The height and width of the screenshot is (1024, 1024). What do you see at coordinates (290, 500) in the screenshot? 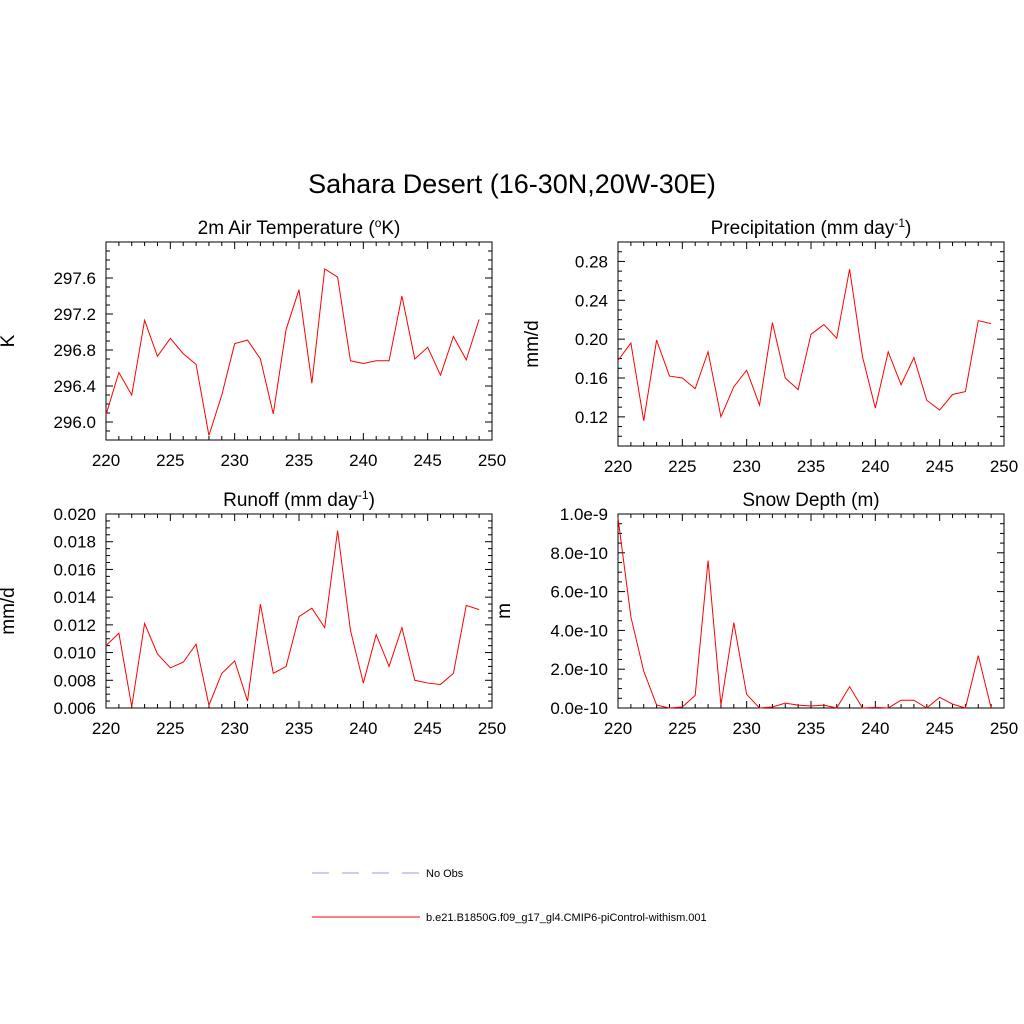
I see `panel-title-text: Runoff (mm day` at bounding box center [290, 500].